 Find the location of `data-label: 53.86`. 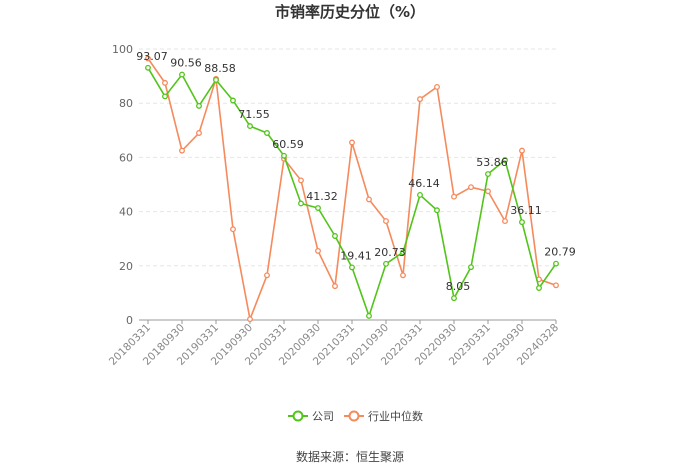

data-label: 53.86 is located at coordinates (492, 162).